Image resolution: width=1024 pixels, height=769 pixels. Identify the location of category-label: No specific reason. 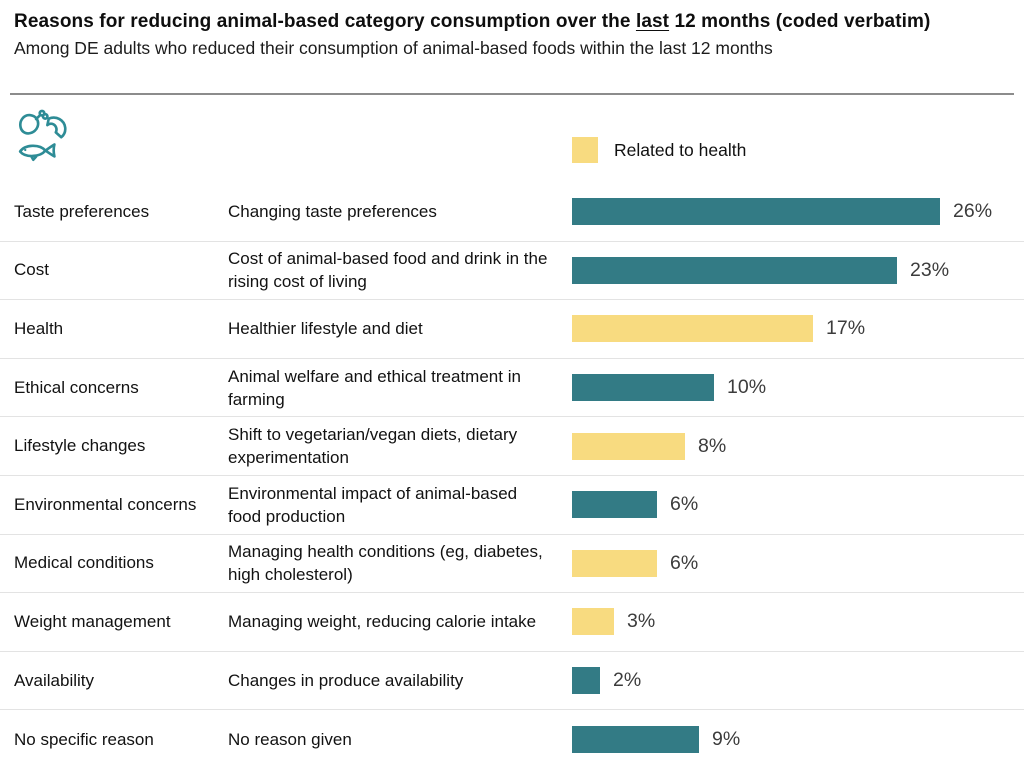
(84, 739).